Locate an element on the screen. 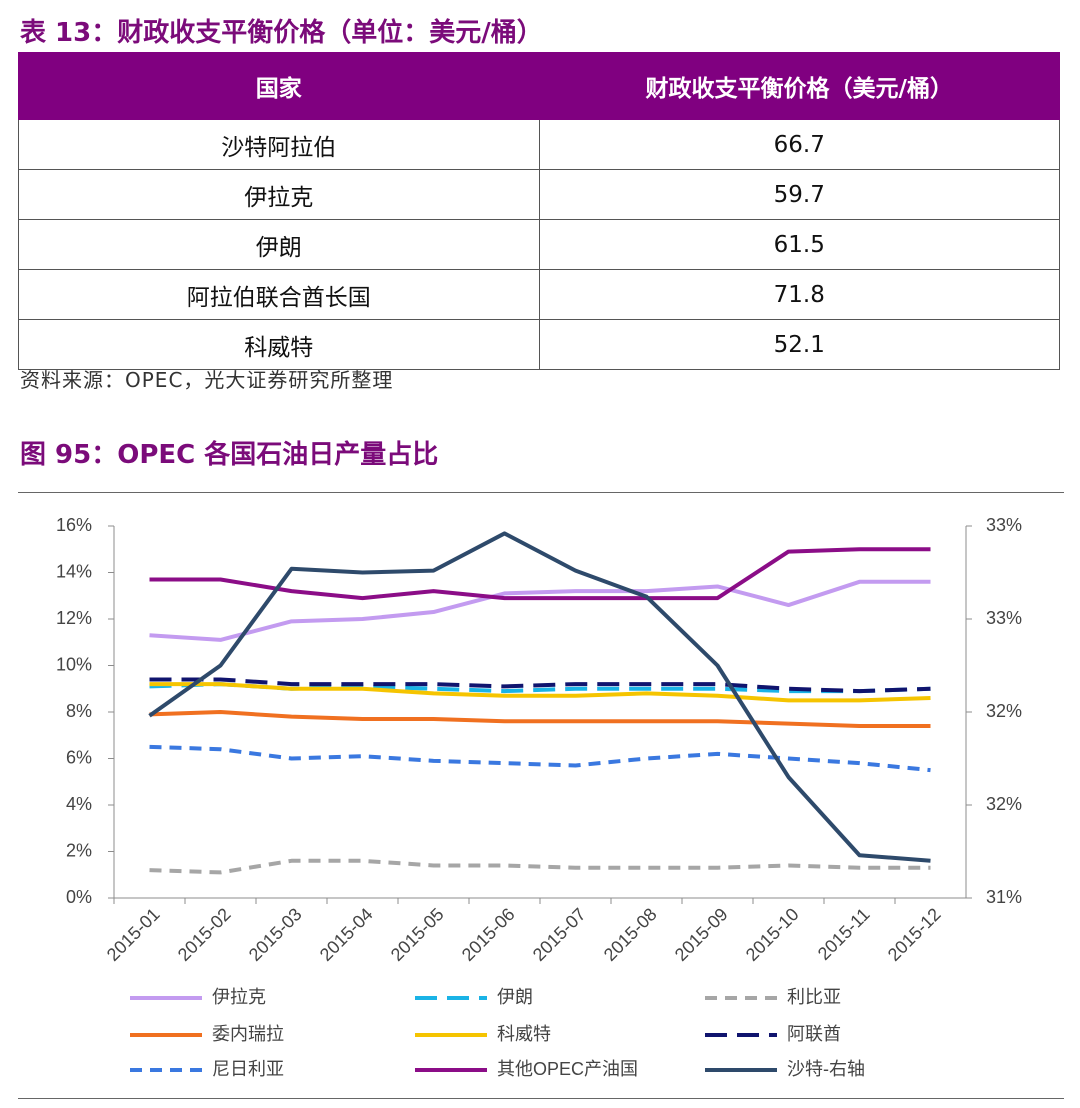 The image size is (1080, 1108). legend-label: 其他OPEC产油国 is located at coordinates (567, 1069).